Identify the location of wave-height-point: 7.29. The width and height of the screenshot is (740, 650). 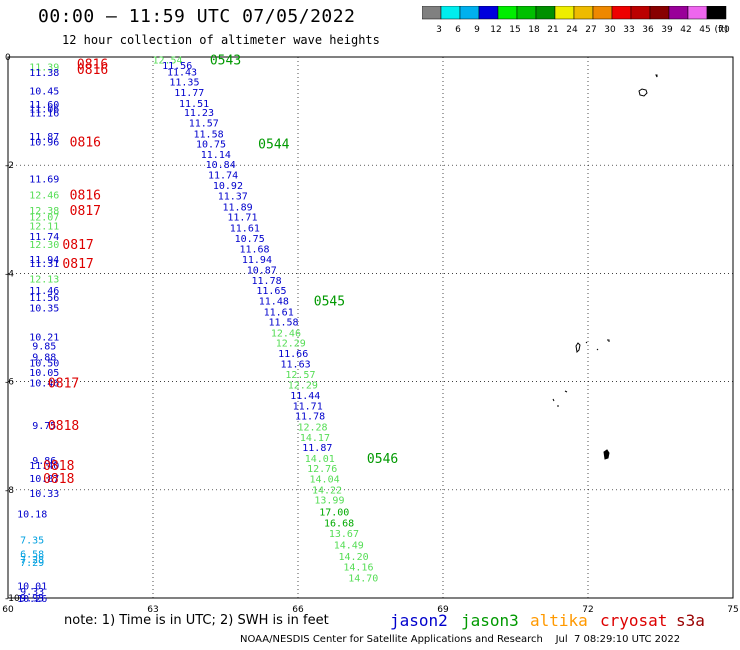
(32, 563).